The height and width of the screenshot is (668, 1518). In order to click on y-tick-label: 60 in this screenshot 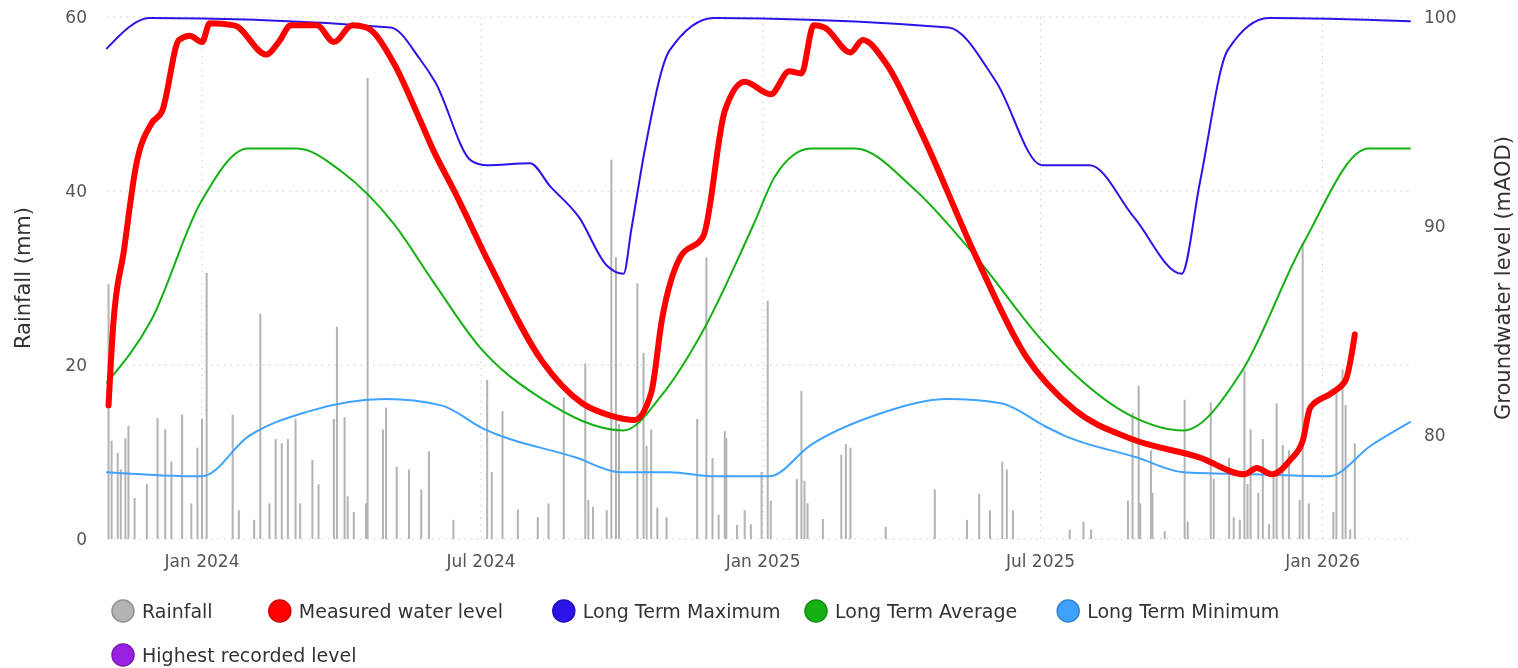, I will do `click(76, 16)`.